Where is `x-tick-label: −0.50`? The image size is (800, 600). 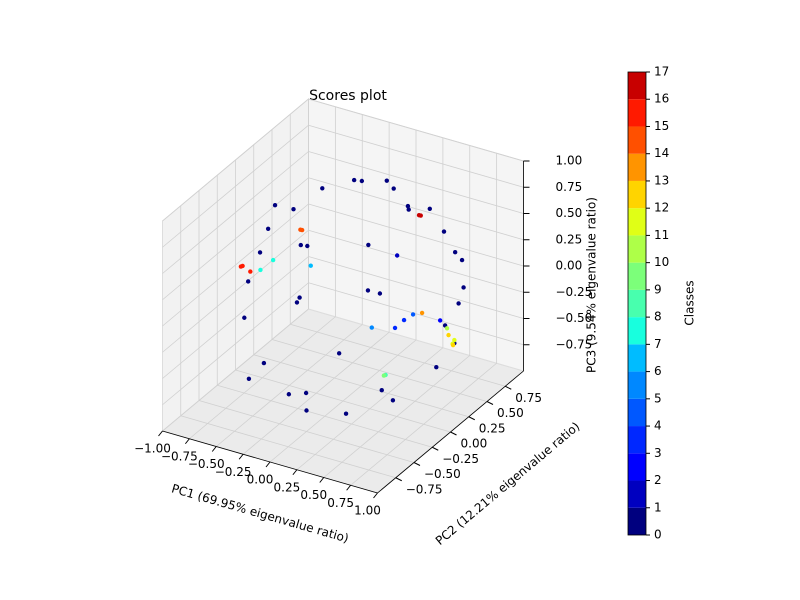
x-tick-label: −0.50 is located at coordinates (206, 464).